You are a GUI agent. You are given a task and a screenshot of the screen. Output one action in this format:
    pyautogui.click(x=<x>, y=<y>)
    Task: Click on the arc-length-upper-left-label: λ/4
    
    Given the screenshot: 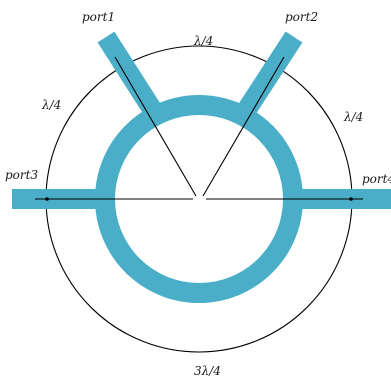 What is the action you would take?
    pyautogui.click(x=51, y=105)
    